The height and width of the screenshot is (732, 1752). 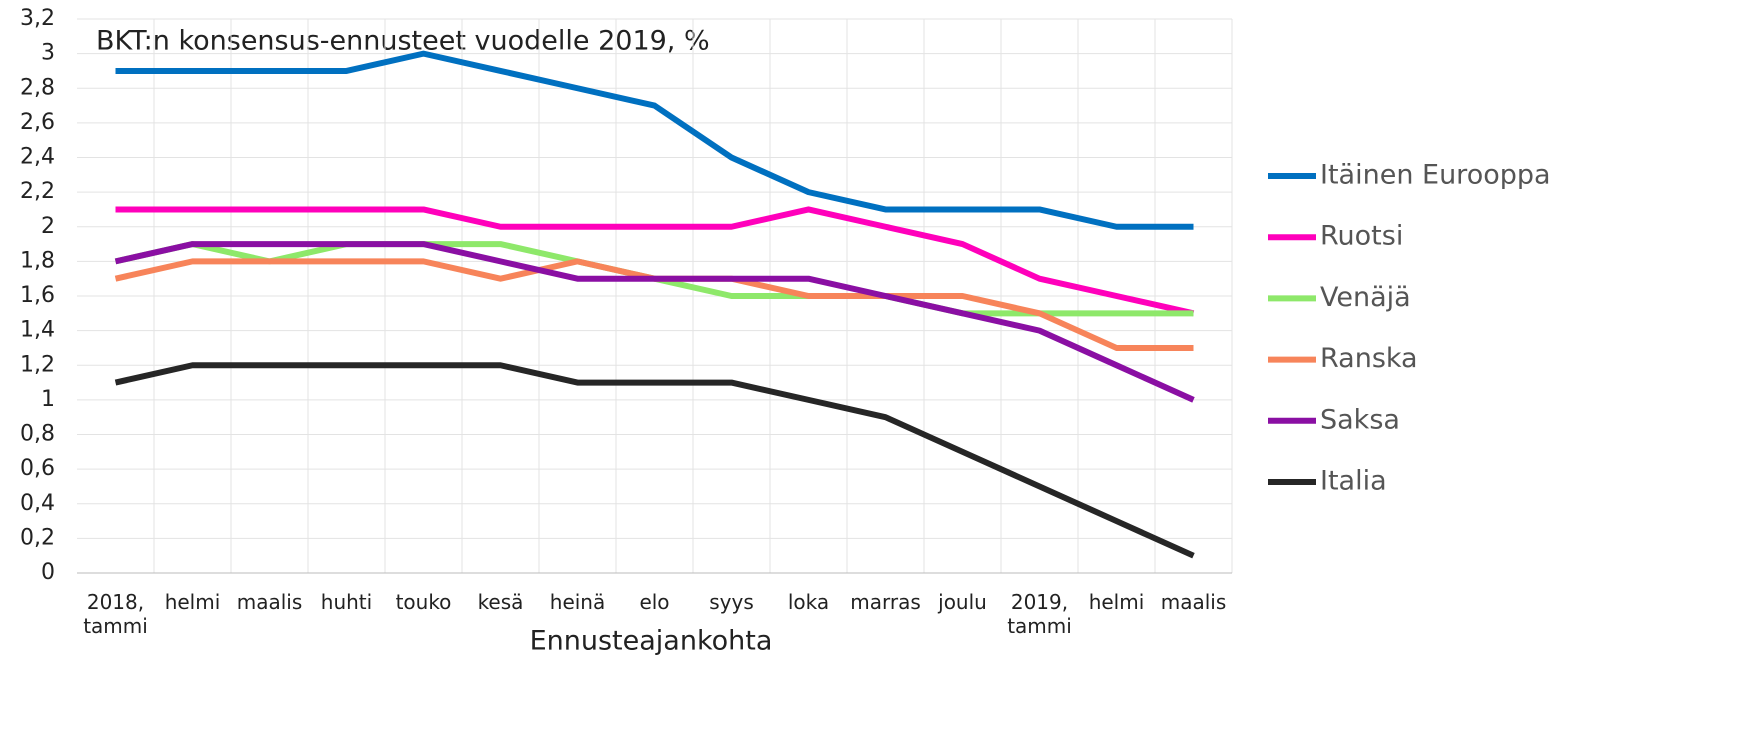 I want to click on y-tick-label: 0, so click(x=48, y=572).